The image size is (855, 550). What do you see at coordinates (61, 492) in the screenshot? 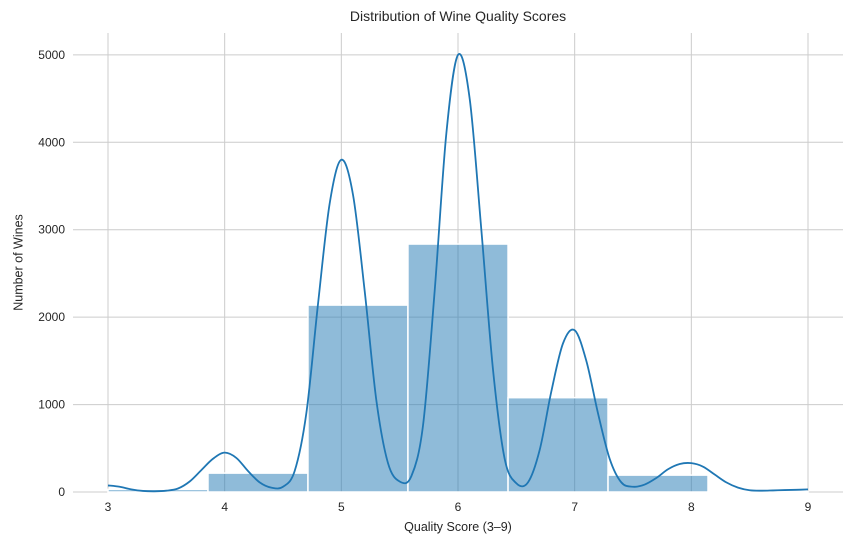
I see `y-tick-label: 0` at bounding box center [61, 492].